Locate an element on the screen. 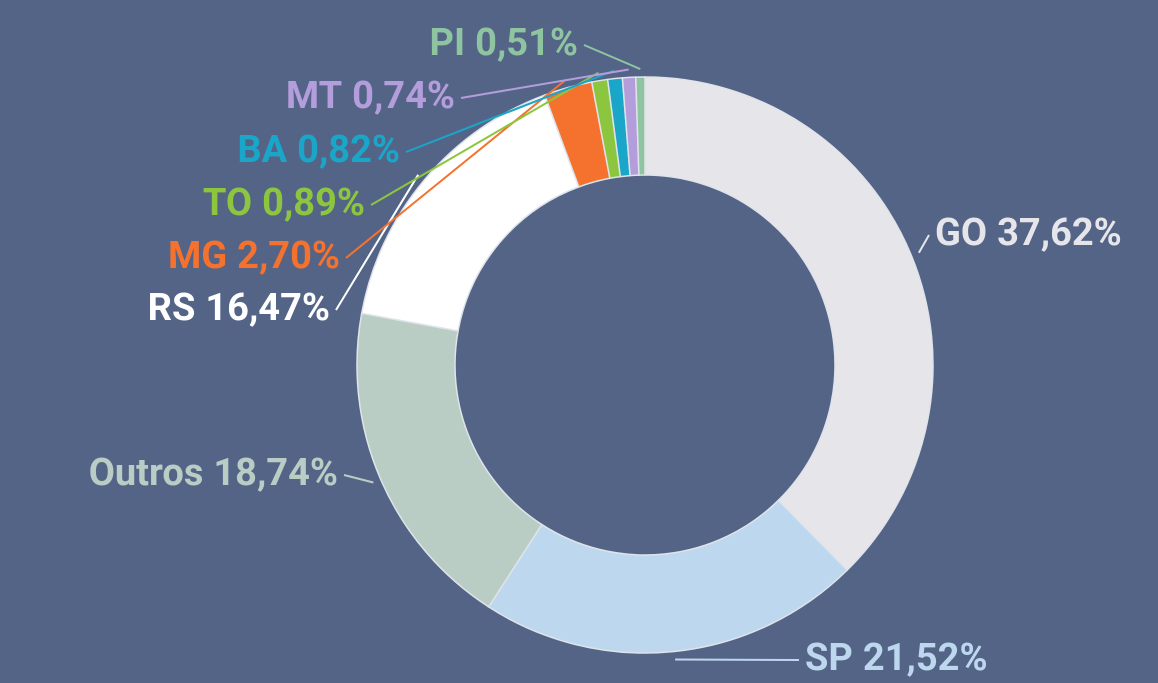 The image size is (1158, 683). slice-label: Outros 18,74% is located at coordinates (213, 473).